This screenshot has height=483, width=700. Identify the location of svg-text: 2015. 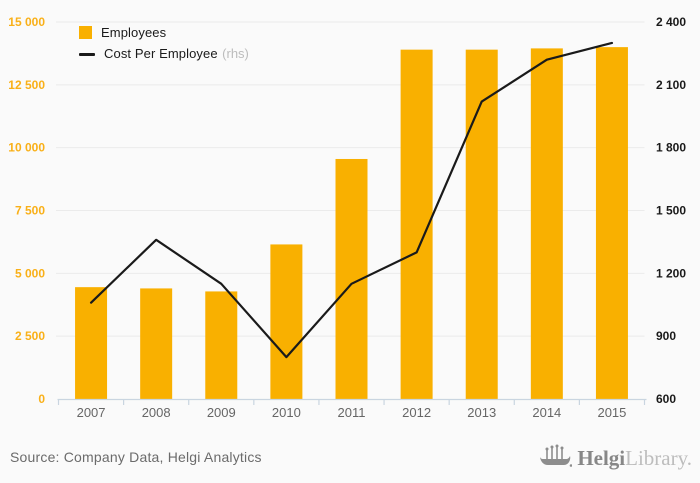
(611, 412).